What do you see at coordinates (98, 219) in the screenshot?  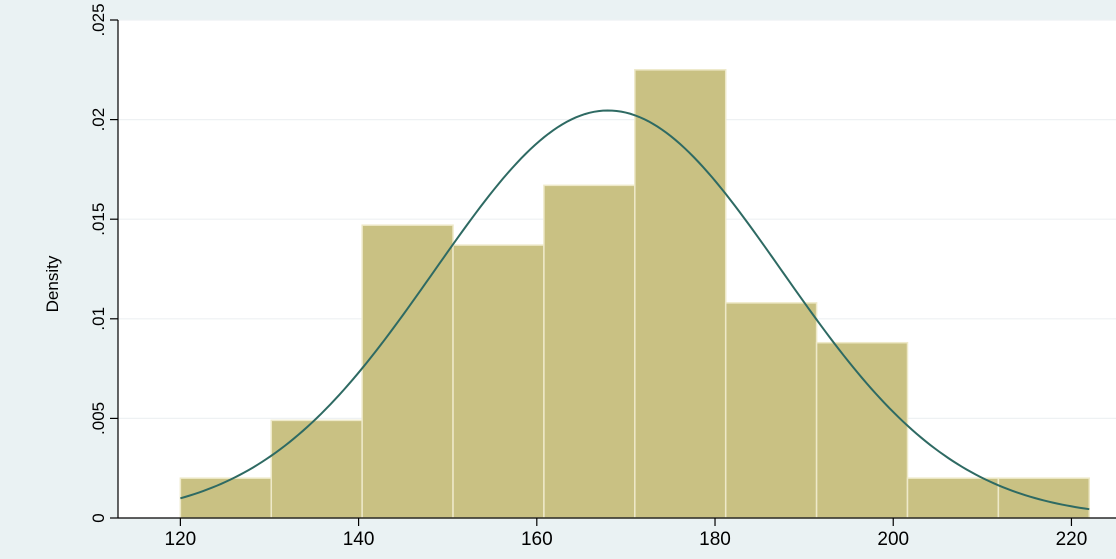 I see `y-tick-label: .015` at bounding box center [98, 219].